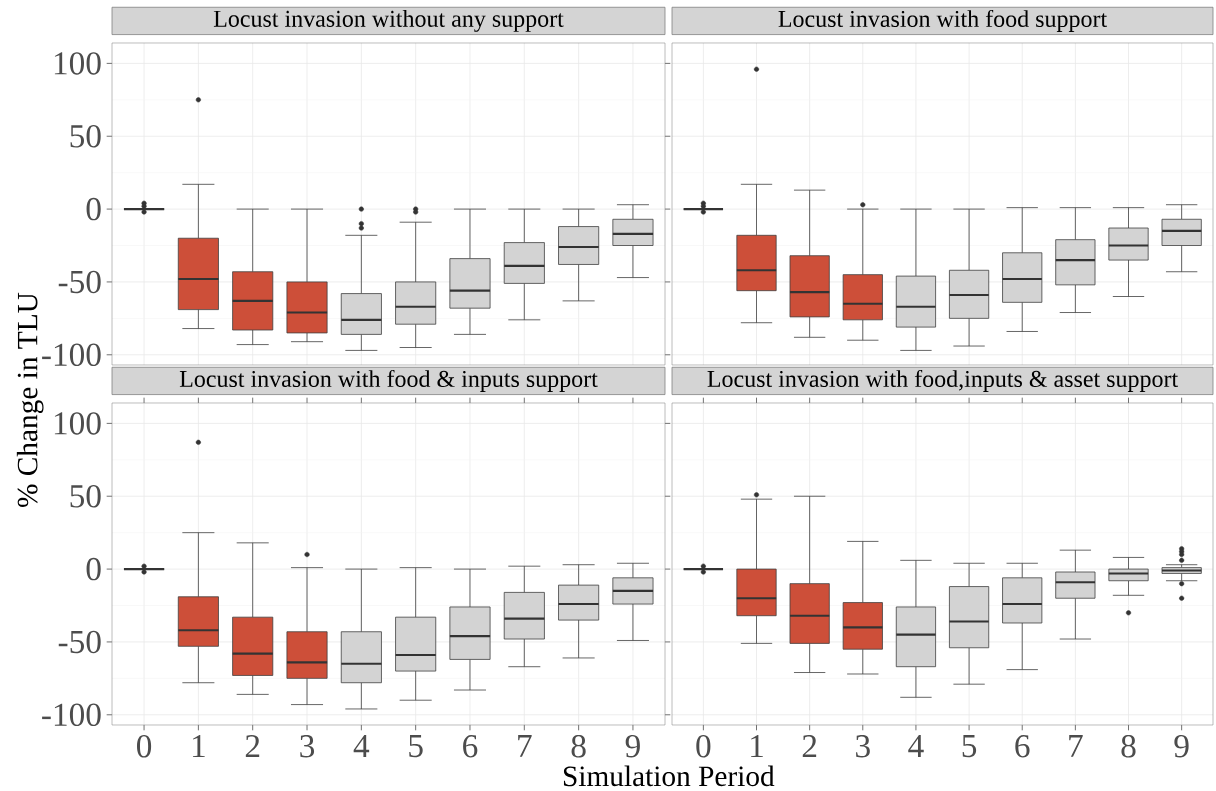  Describe the element at coordinates (388, 20) in the screenshot. I see `chart-title: Locust invasion without any support` at that location.